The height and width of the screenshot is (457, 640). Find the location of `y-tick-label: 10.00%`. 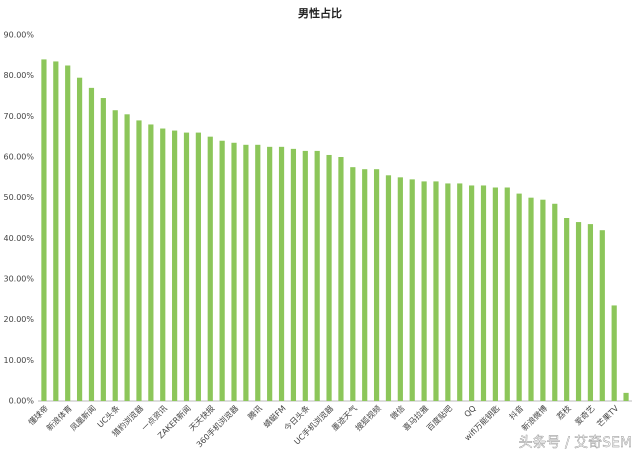

y-tick-label: 10.00% is located at coordinates (18, 360).